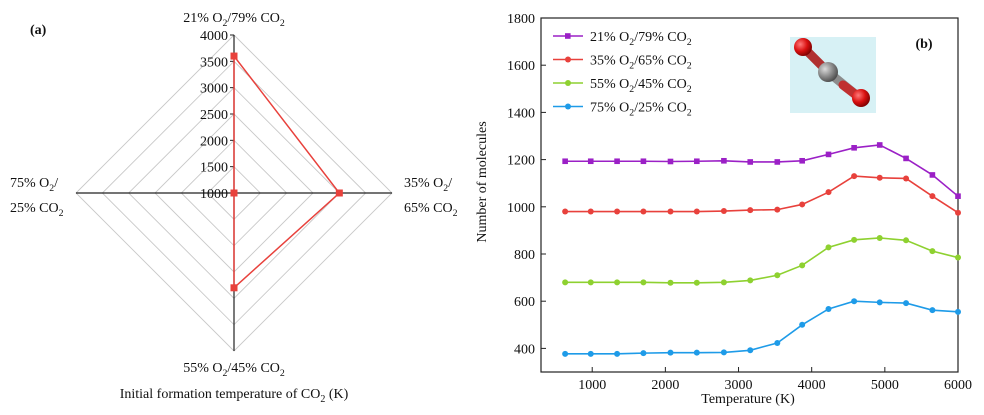  I want to click on y-tick-label: 1000, so click(521, 208).